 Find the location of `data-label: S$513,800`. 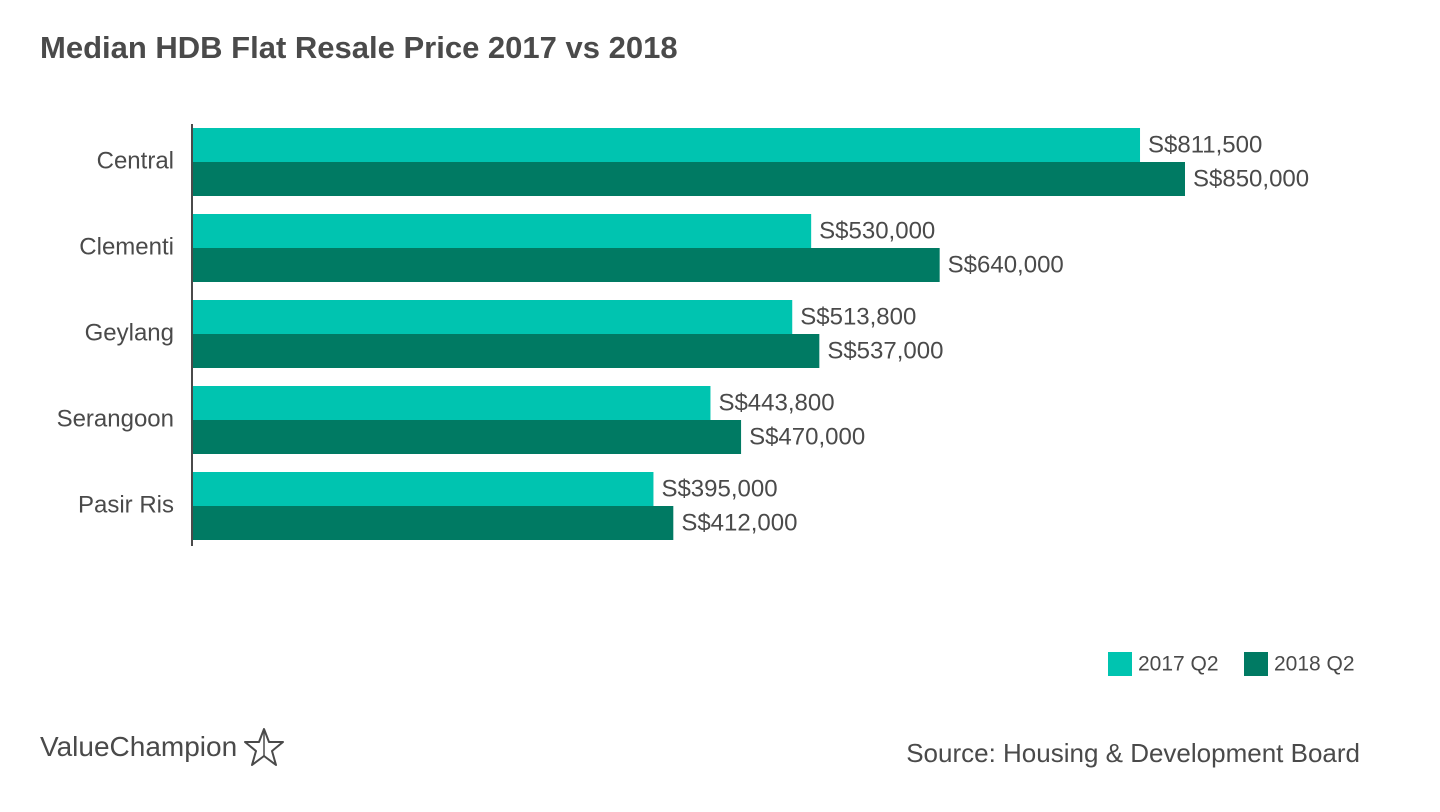

data-label: S$513,800 is located at coordinates (858, 316).